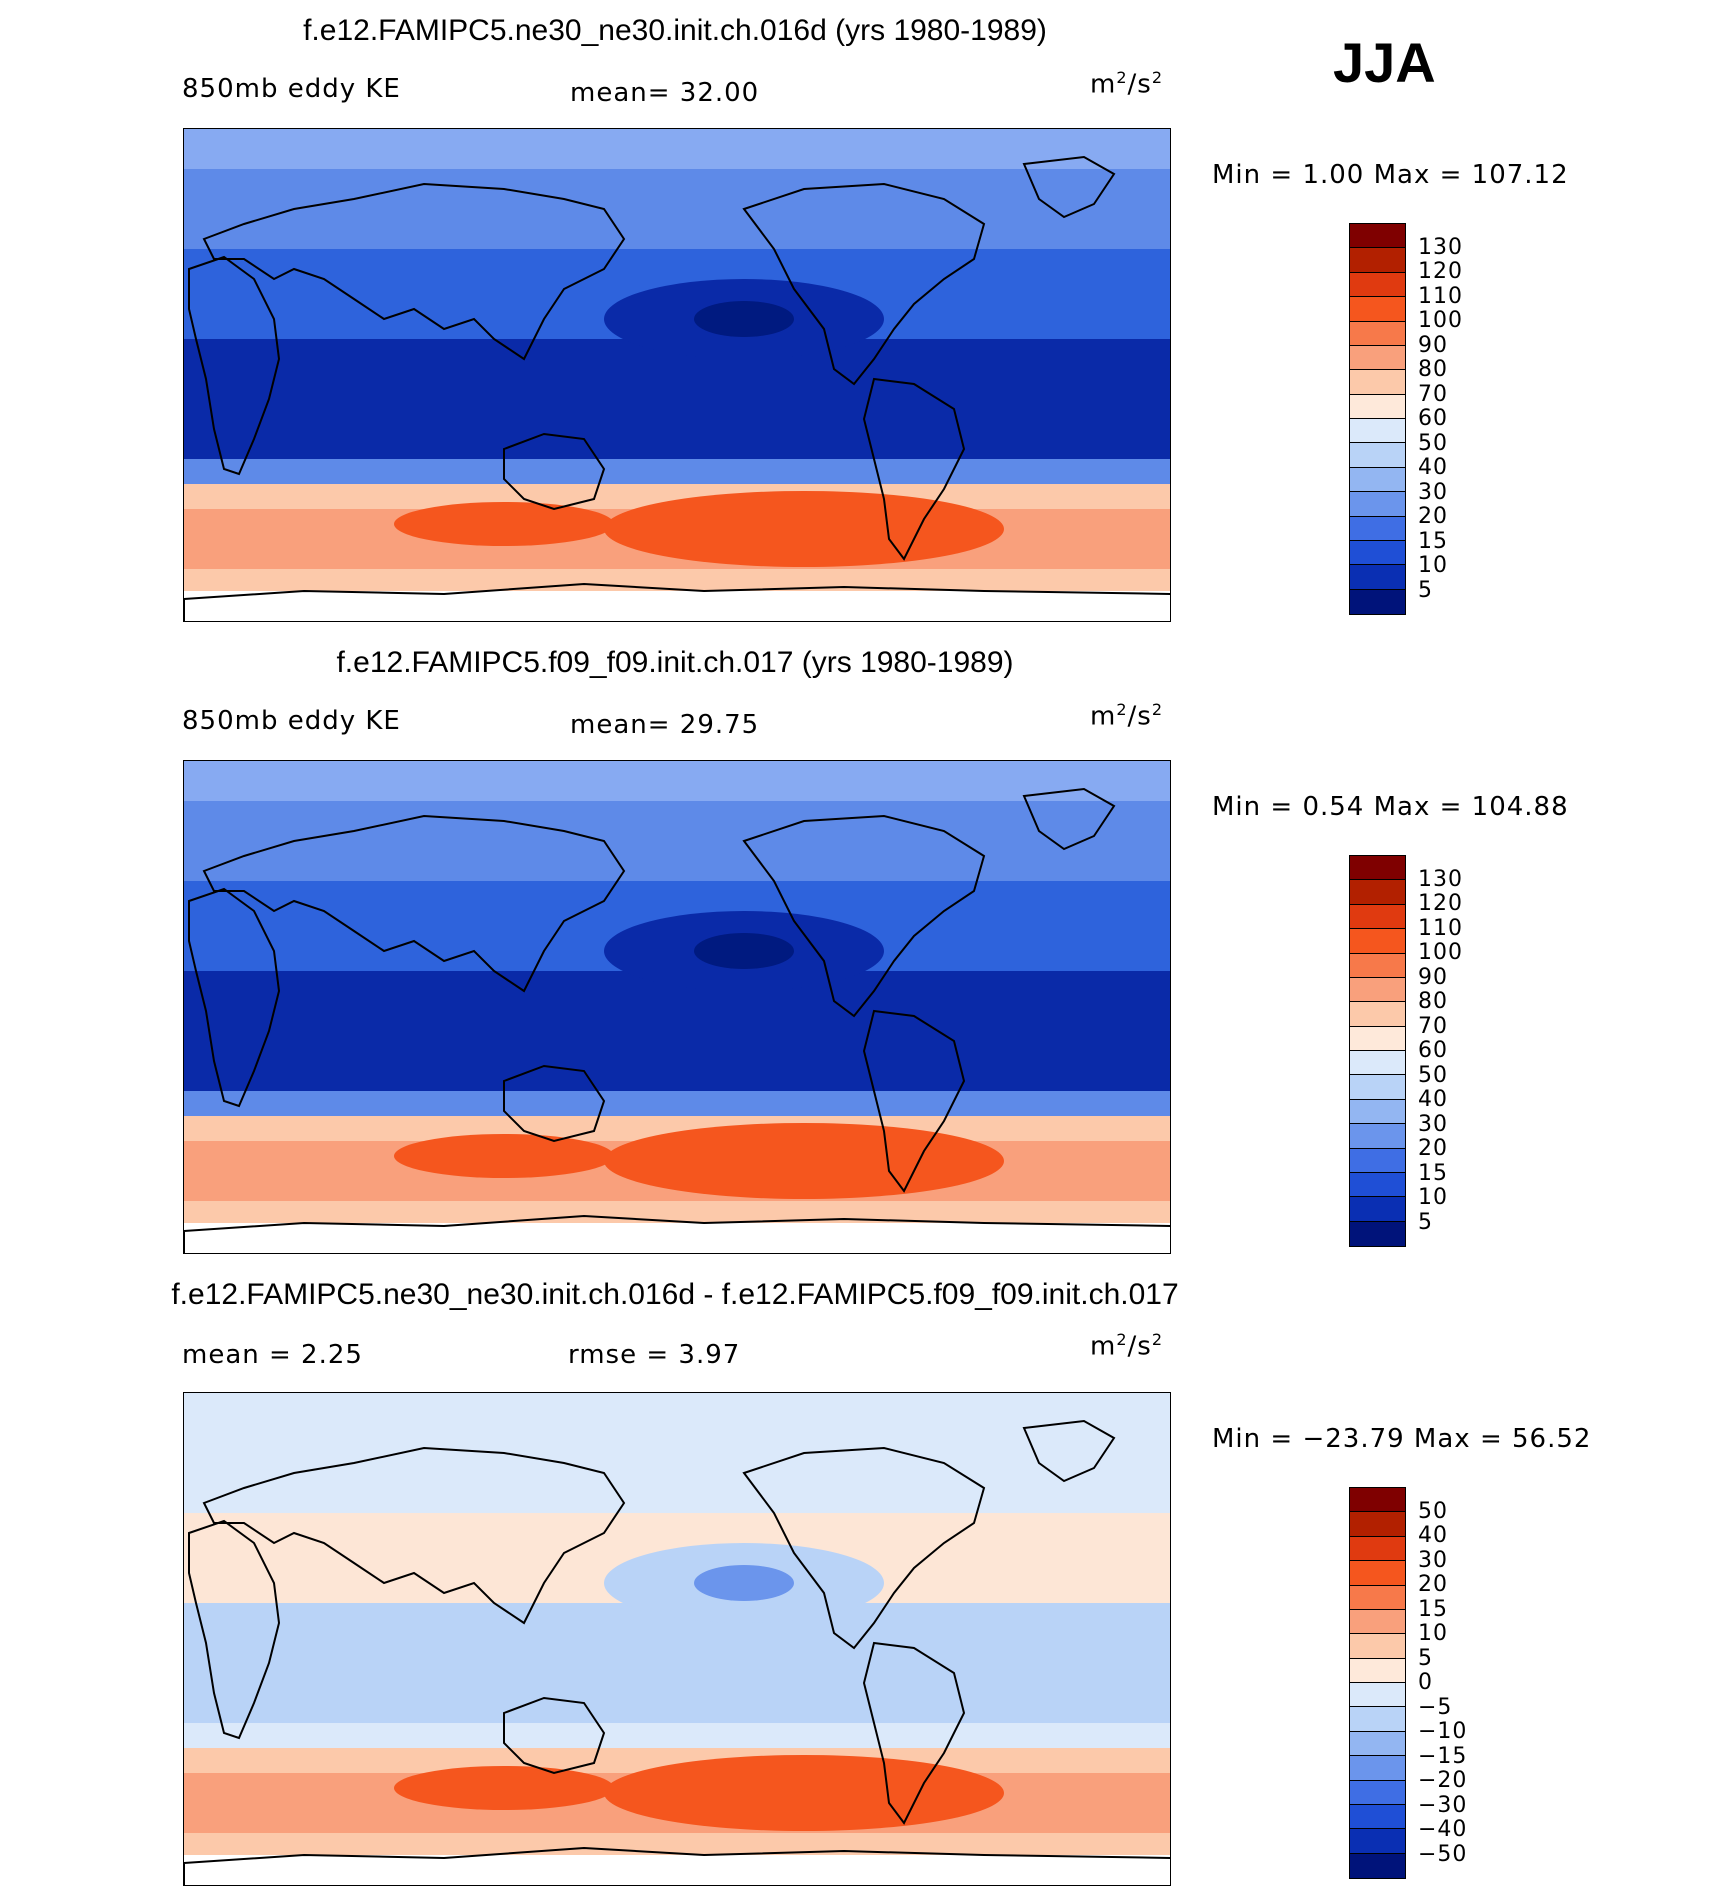 The width and height of the screenshot is (1710, 1886). Describe the element at coordinates (1384, 62) in the screenshot. I see `season-label: JJA` at that location.